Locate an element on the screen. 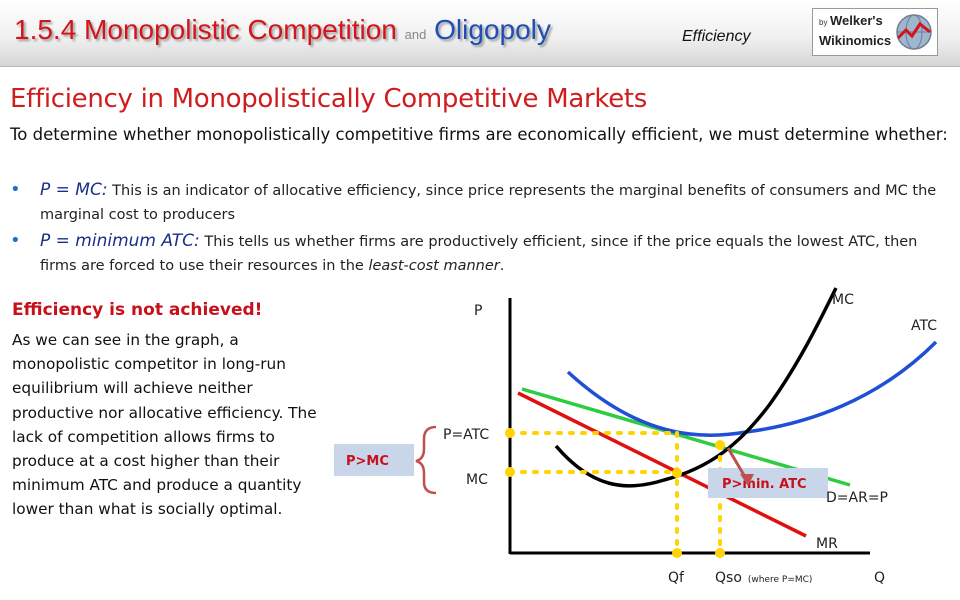 The image size is (960, 600). p-gt-min-atc-label: P>min. ATC is located at coordinates (764, 484).